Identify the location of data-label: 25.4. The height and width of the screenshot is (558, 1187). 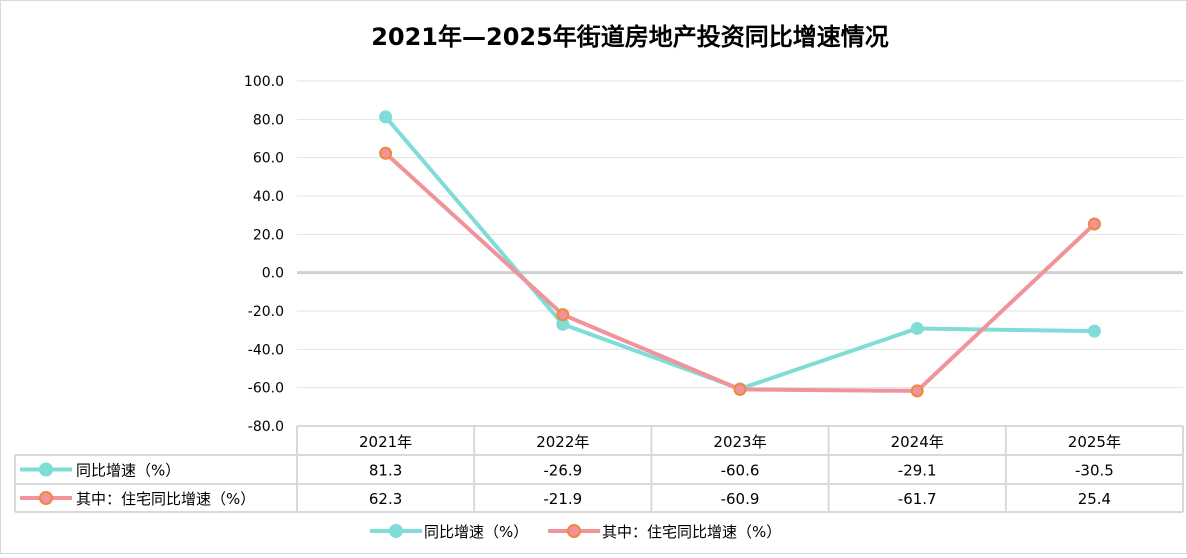
(1094, 499).